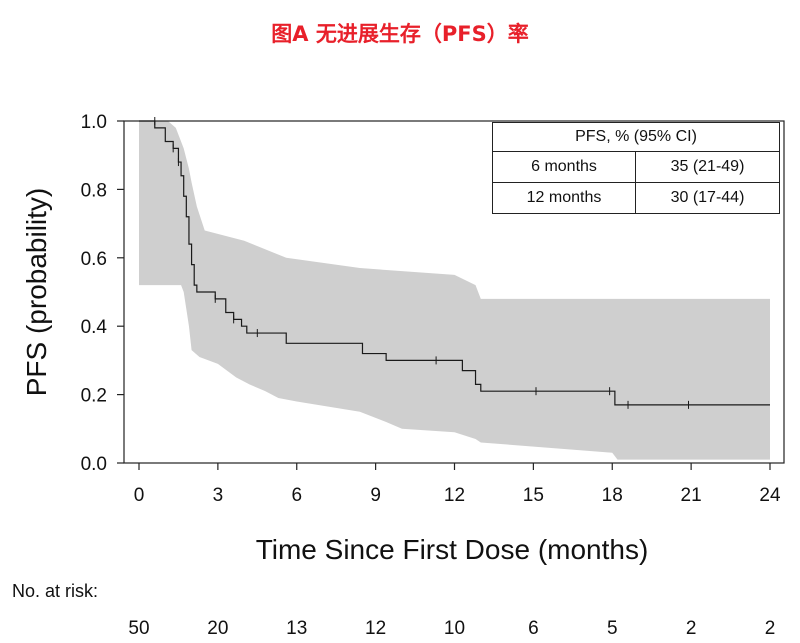 The image size is (800, 643). I want to click on y-tick-label: 1.0, so click(94, 122).